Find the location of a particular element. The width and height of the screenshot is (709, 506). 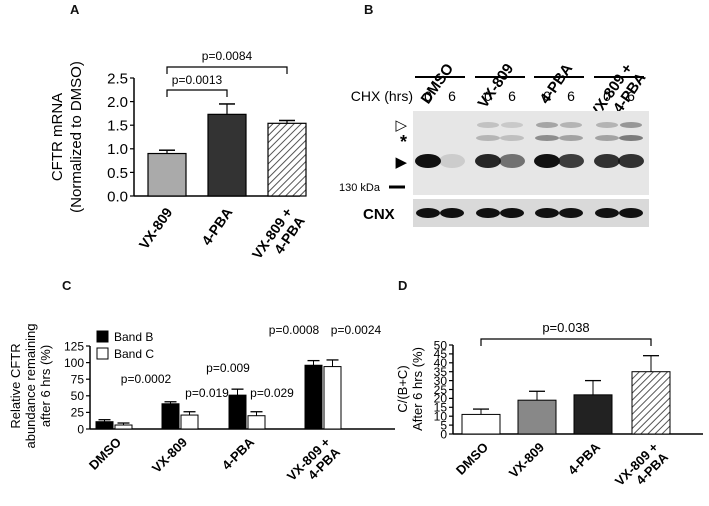

c-x-tick-label-group: 4-PBA is located at coordinates (238, 453).